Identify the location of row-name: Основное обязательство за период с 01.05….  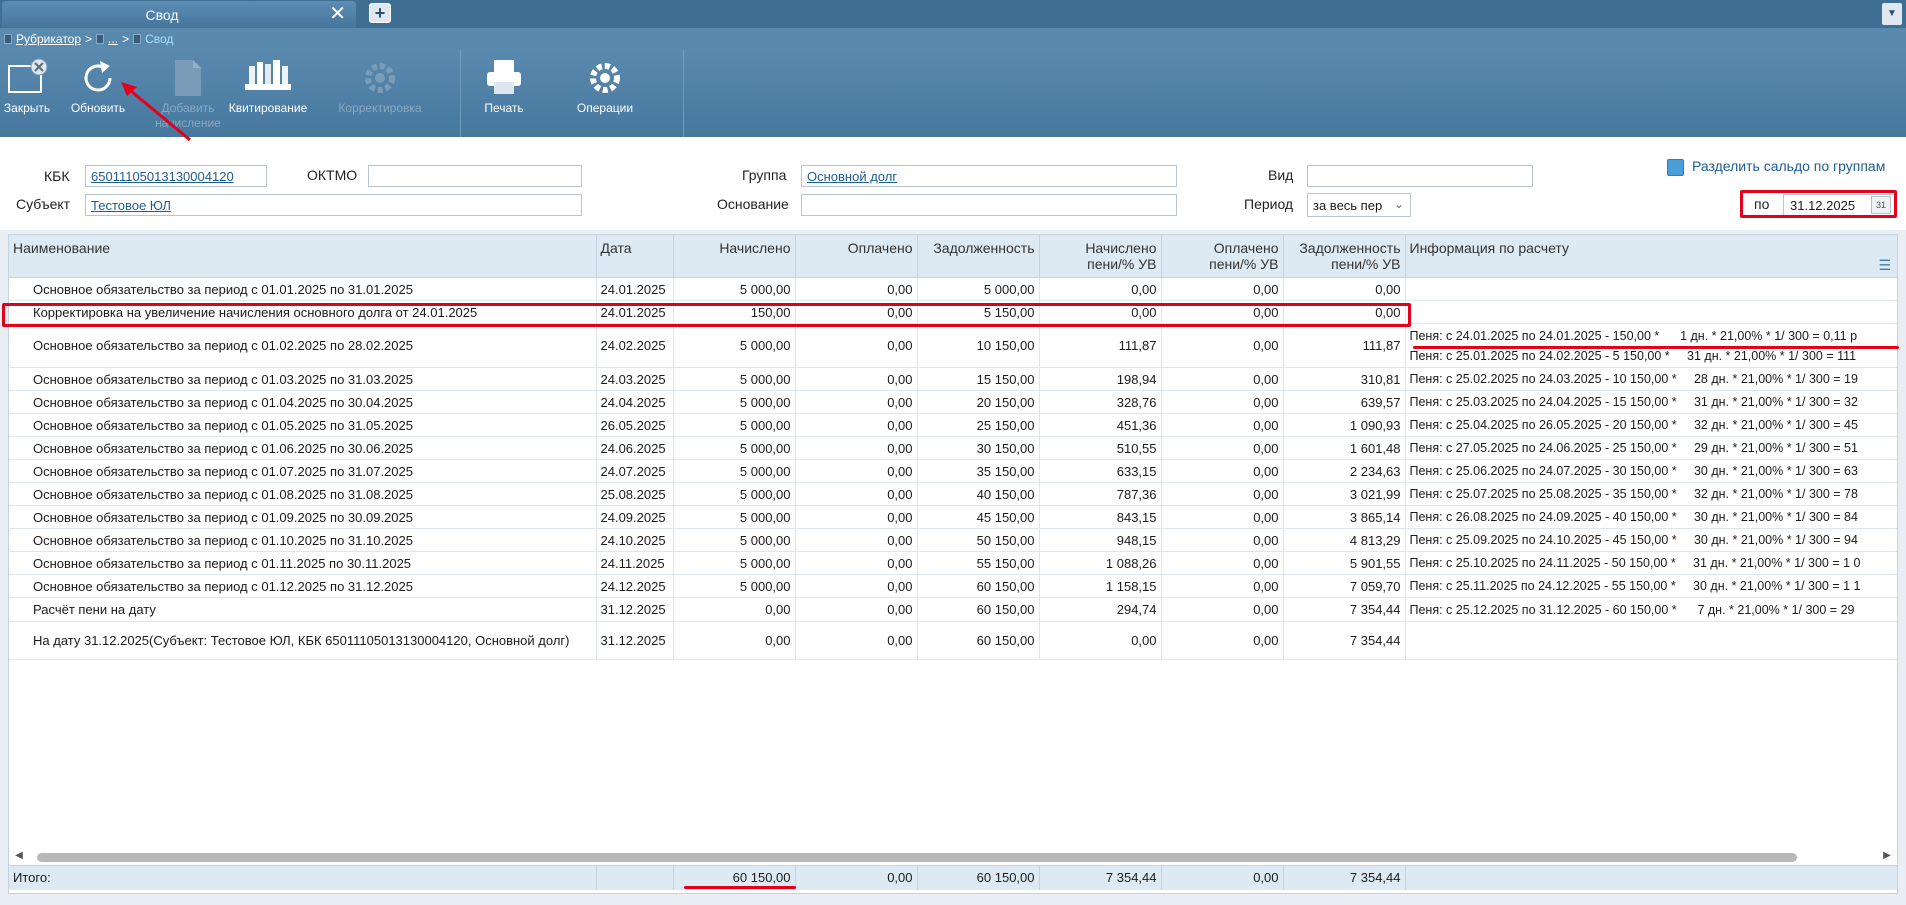
(303, 425).